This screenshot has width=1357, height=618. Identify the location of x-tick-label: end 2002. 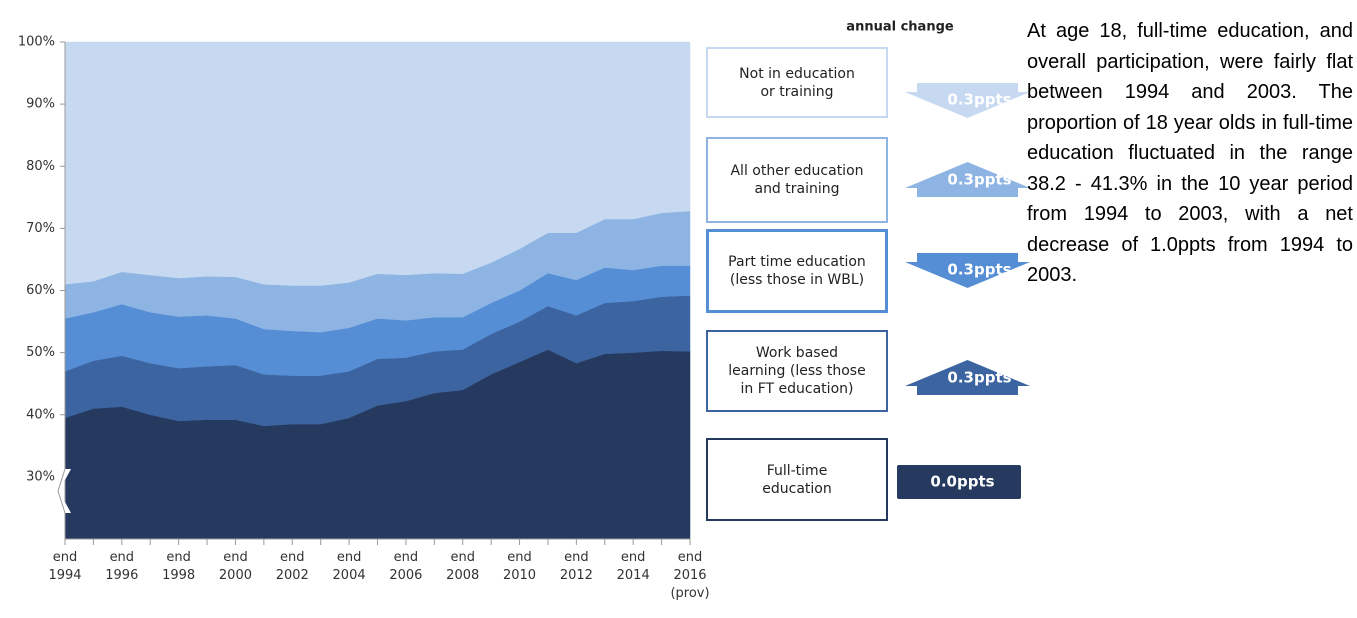
(292, 566).